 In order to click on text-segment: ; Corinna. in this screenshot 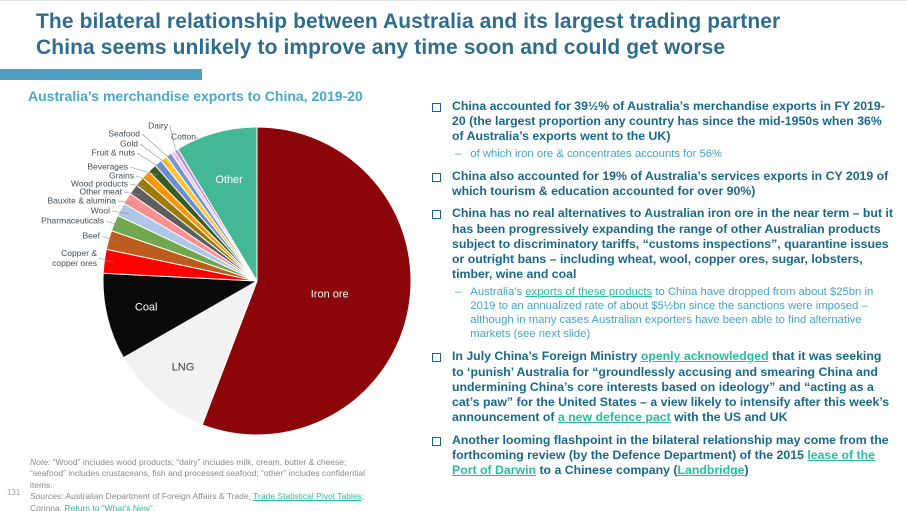, I will do `click(197, 501)`.